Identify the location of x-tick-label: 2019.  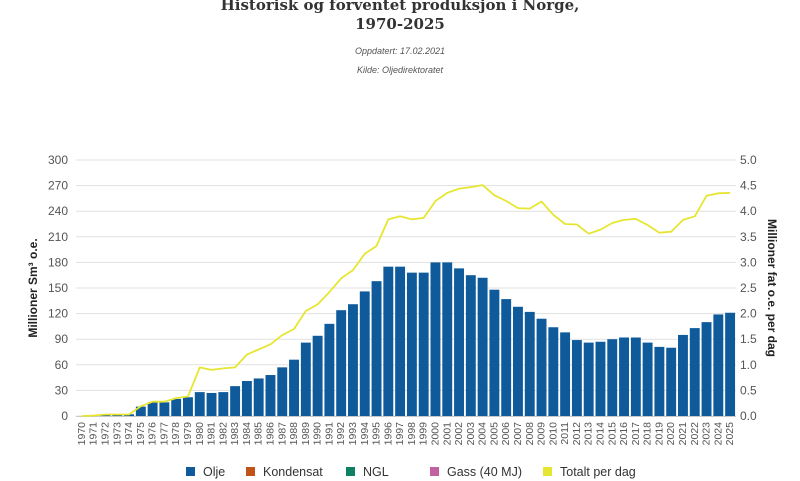
(659, 434).